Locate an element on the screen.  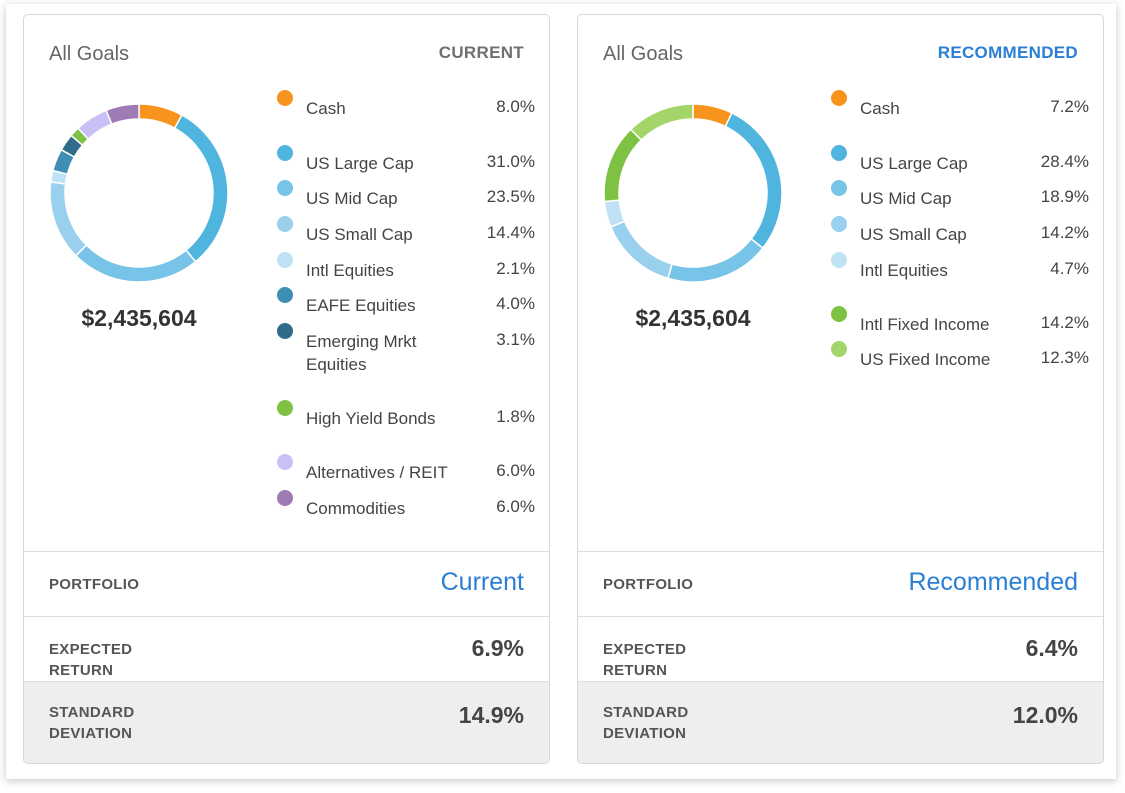
legend-value: 14.4% is located at coordinates (510, 232).